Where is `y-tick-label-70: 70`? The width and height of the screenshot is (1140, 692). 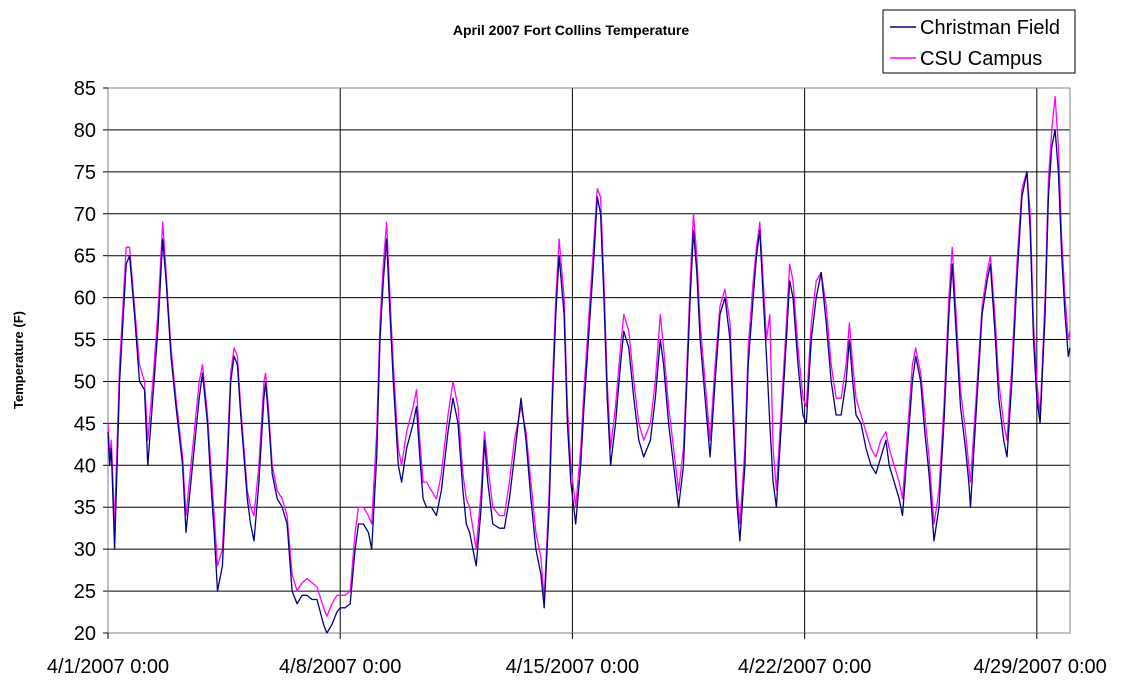
y-tick-label-70: 70 is located at coordinates (85, 215).